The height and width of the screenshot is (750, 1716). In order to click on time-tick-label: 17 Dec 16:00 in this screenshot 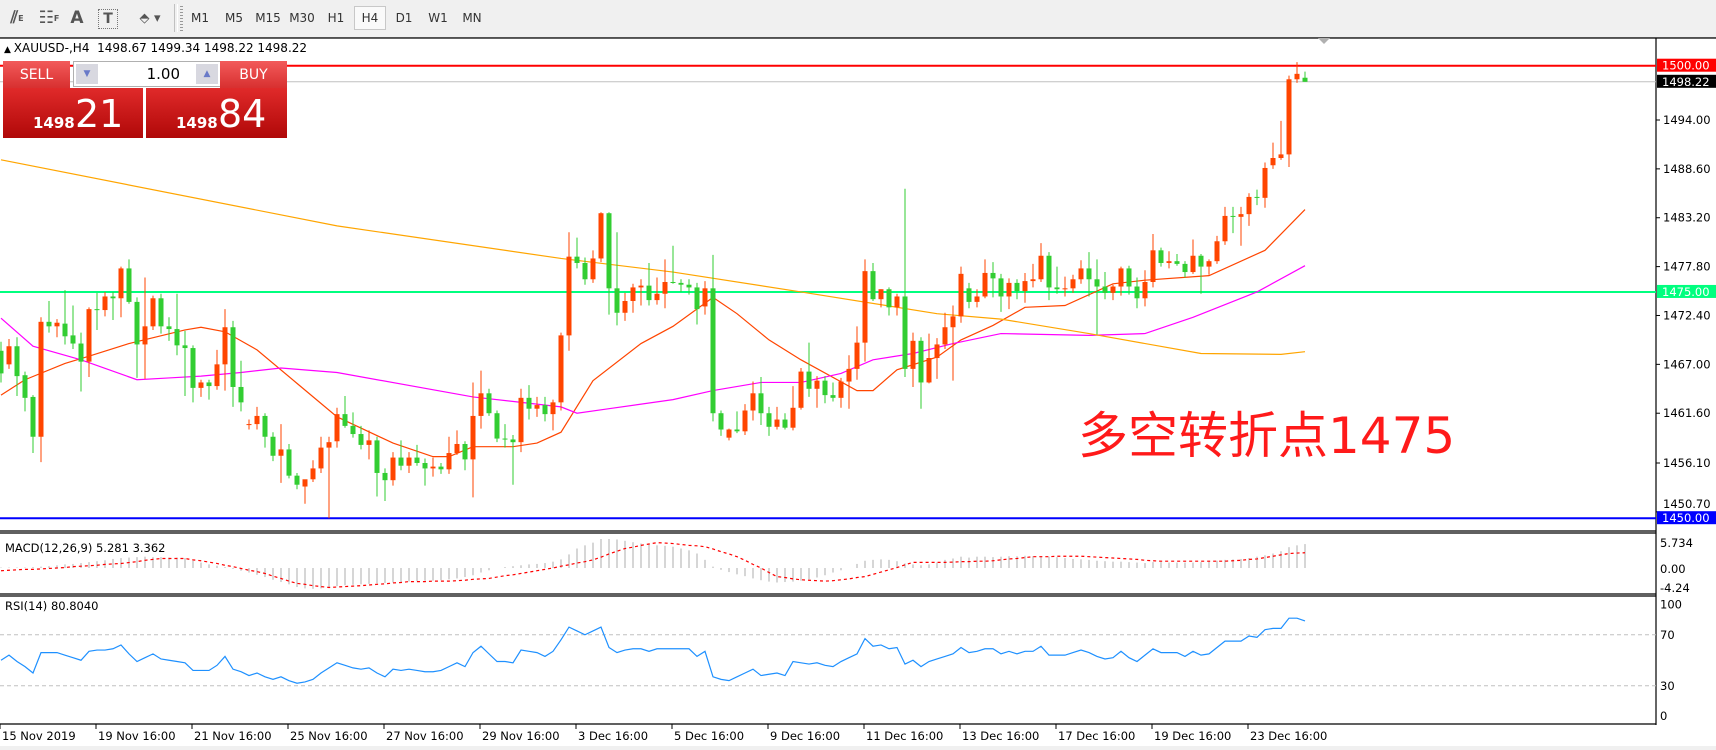, I will do `click(1096, 736)`.